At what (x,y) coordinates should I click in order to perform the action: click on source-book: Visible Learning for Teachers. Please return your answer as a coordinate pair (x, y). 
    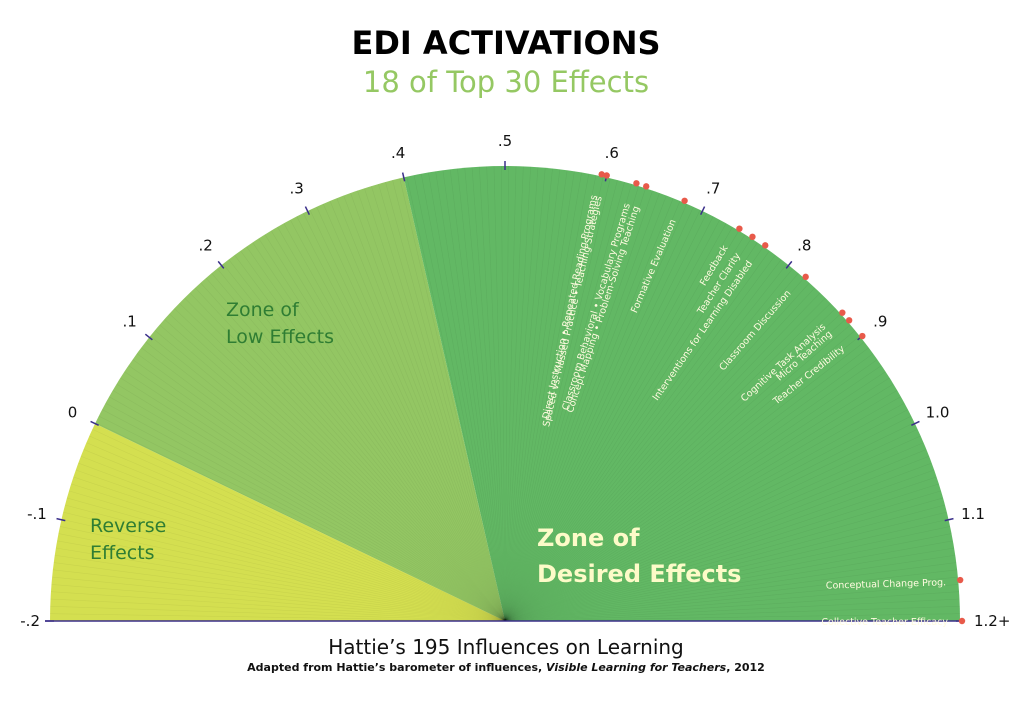
    Looking at the image, I should click on (636, 667).